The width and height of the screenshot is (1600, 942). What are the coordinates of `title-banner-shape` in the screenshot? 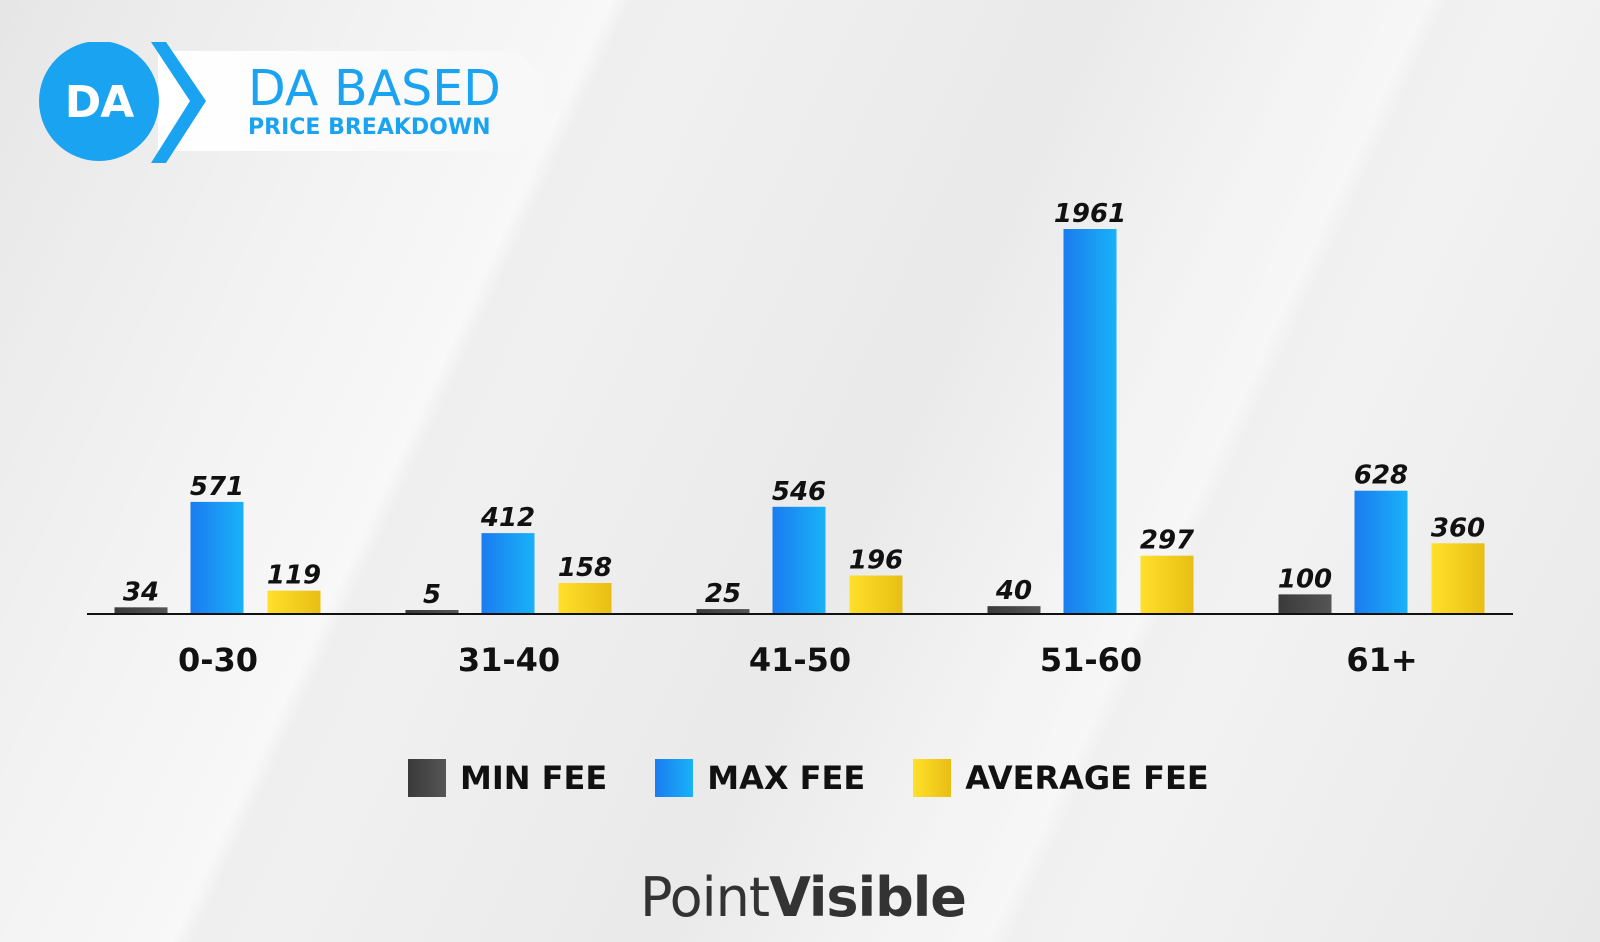 It's located at (362, 101).